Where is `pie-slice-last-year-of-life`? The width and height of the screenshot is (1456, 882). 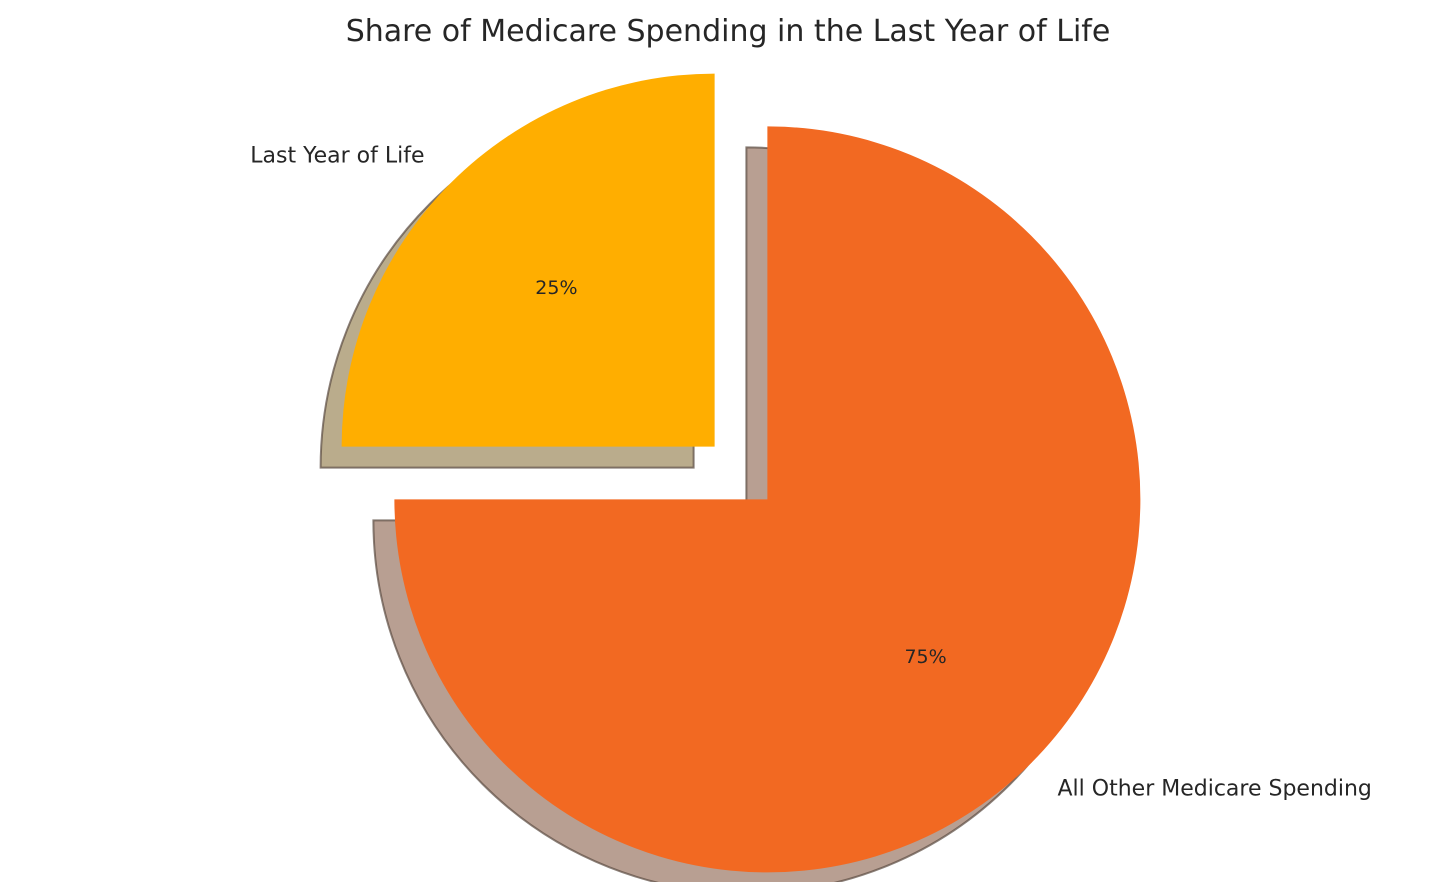 pie-slice-last-year-of-life is located at coordinates (528, 260).